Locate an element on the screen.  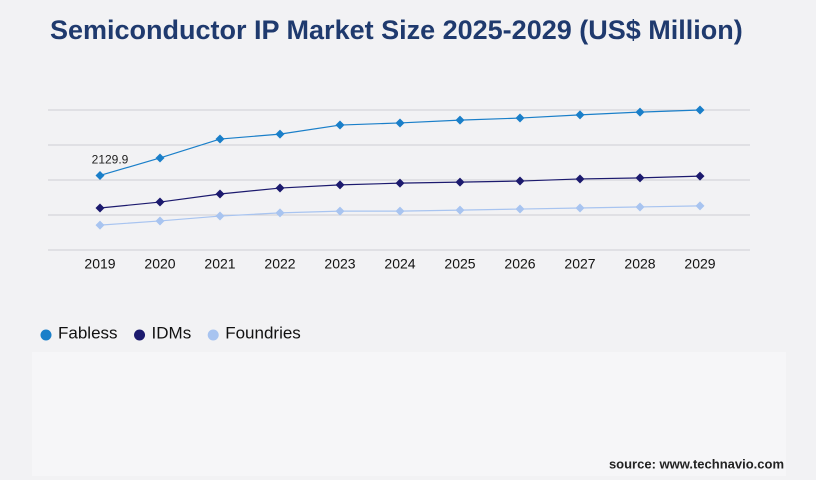
x-tick-label: 2022 is located at coordinates (279, 264).